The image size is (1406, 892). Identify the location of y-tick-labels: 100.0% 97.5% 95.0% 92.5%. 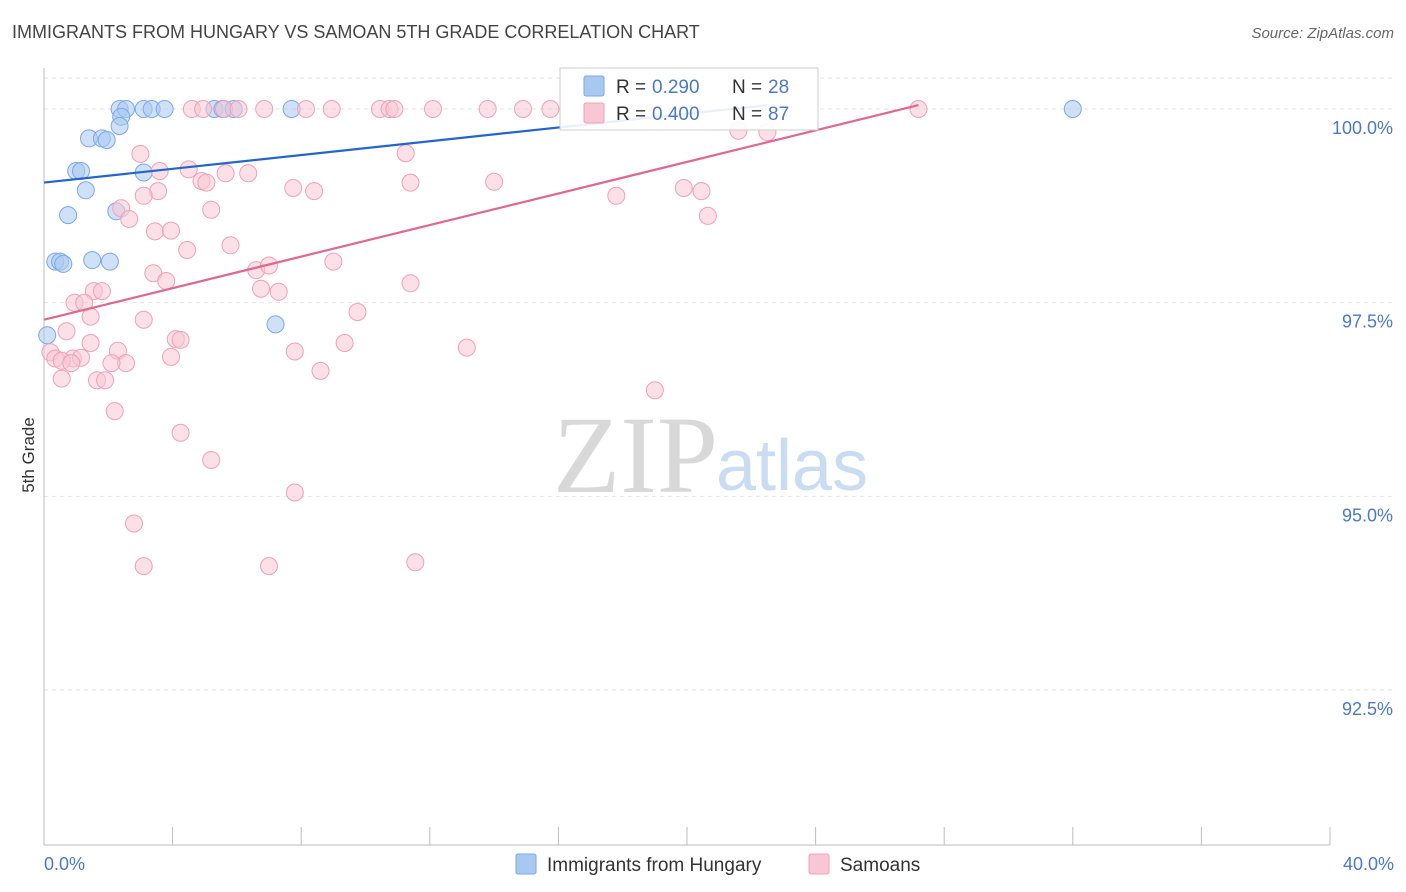
(1362, 418).